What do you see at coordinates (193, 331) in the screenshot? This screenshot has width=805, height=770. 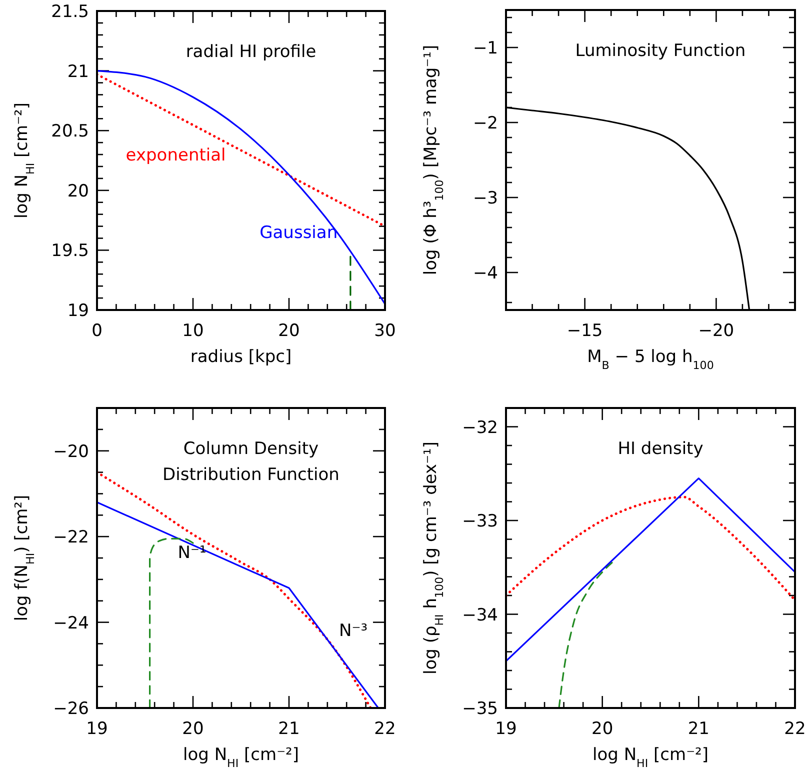 I see `x-tick-label: 10` at bounding box center [193, 331].